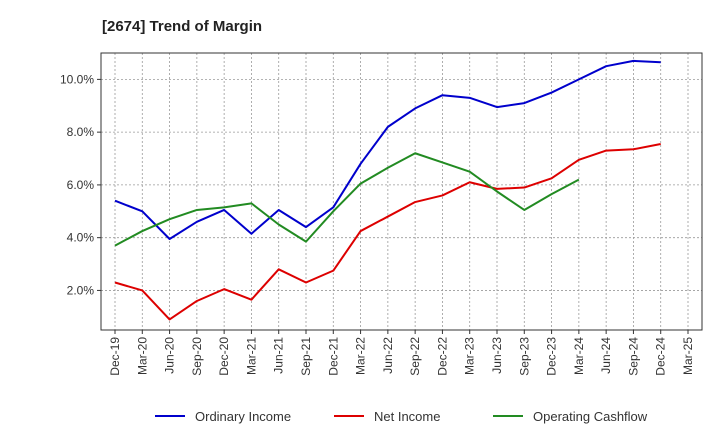 The width and height of the screenshot is (720, 445). Describe the element at coordinates (388, 355) in the screenshot. I see `x-tick-label: Jun-22` at that location.